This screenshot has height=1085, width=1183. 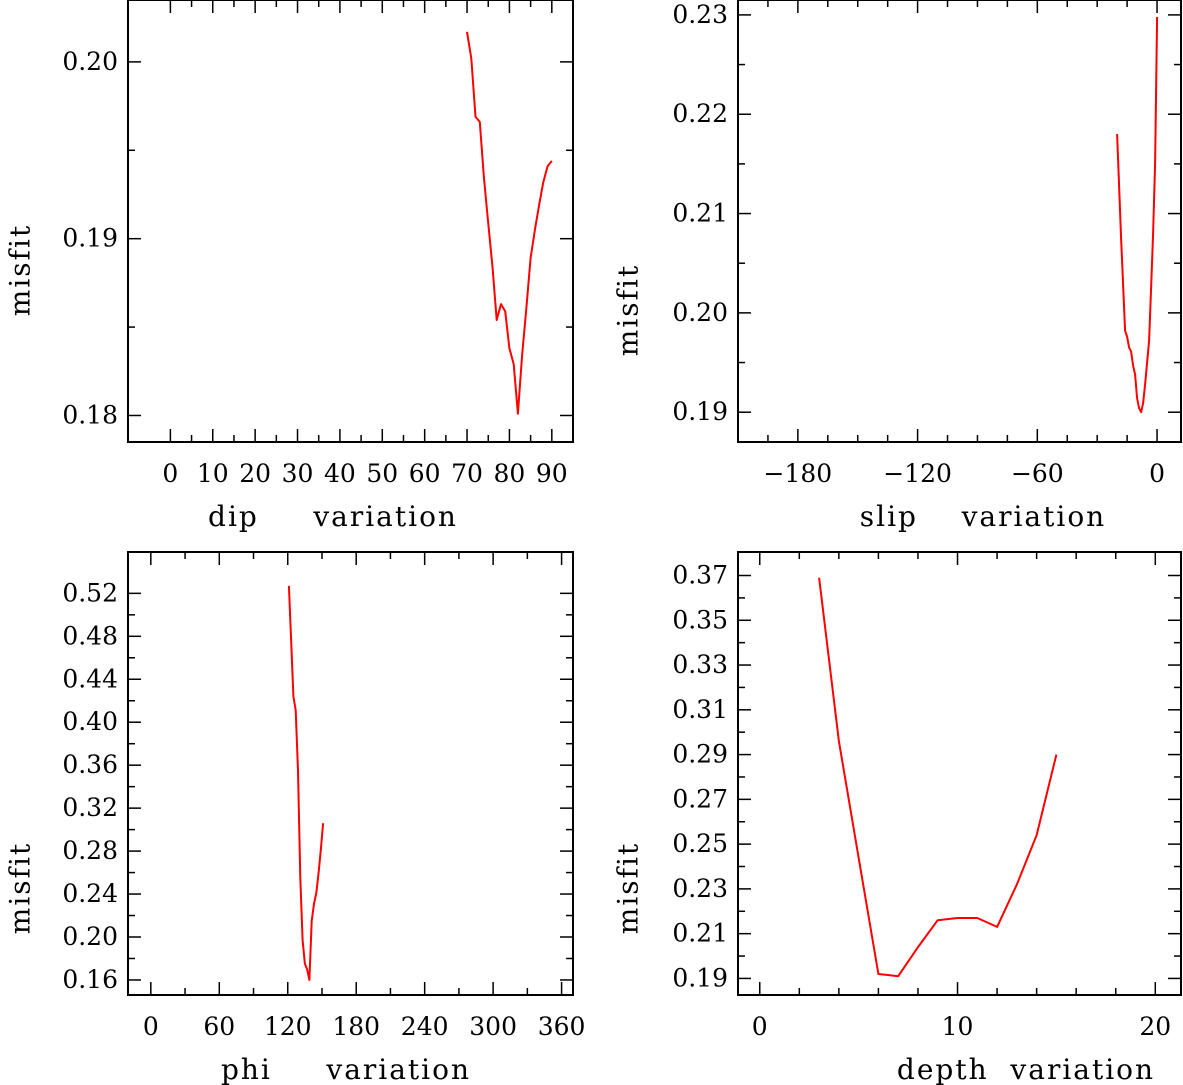 I want to click on y-tick-label: 0.18, so click(x=90, y=414).